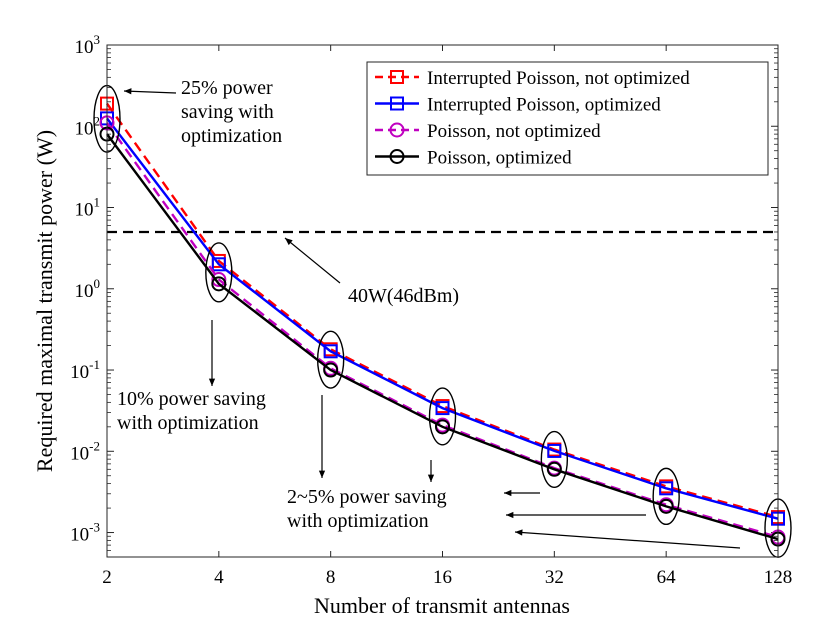 This screenshot has width=830, height=623. I want to click on x-tick-label: 4, so click(219, 577).